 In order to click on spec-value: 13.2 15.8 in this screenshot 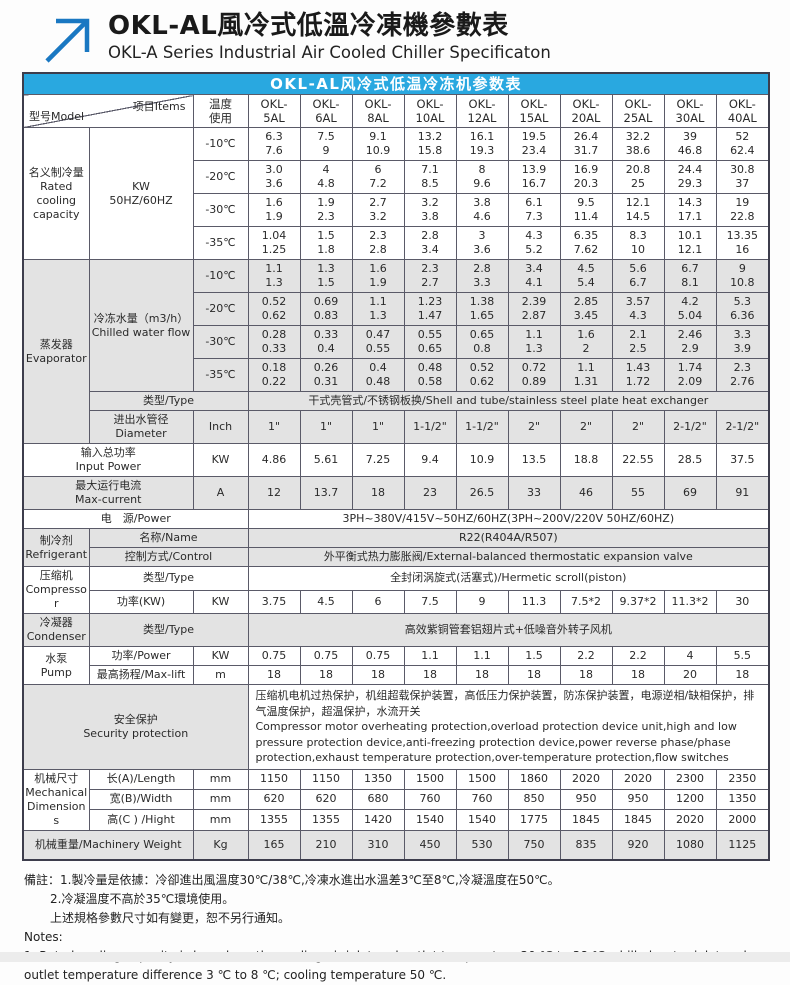, I will do `click(430, 144)`.